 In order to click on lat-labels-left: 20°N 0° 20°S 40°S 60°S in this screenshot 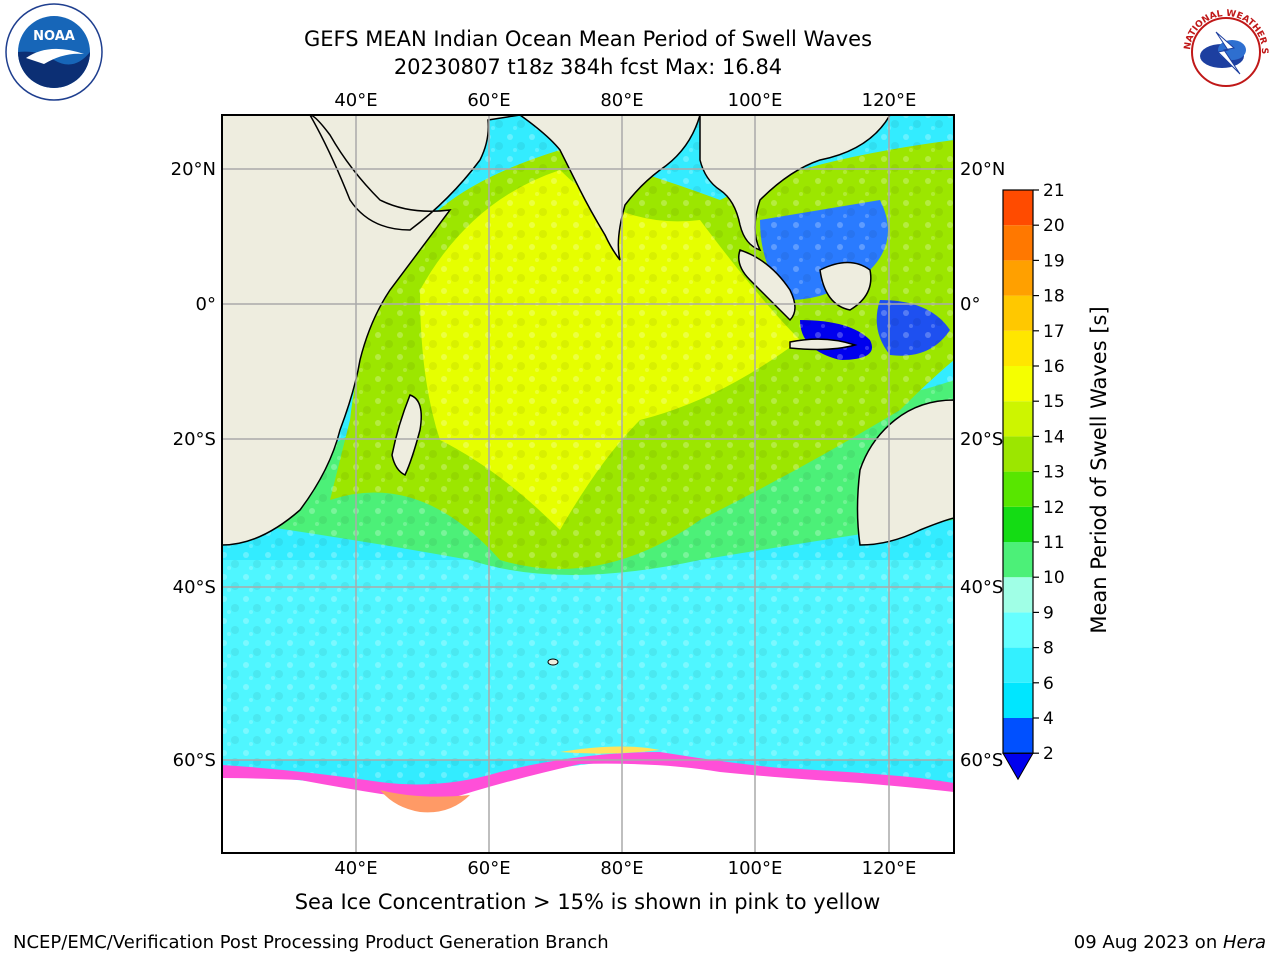, I will do `click(193, 465)`.